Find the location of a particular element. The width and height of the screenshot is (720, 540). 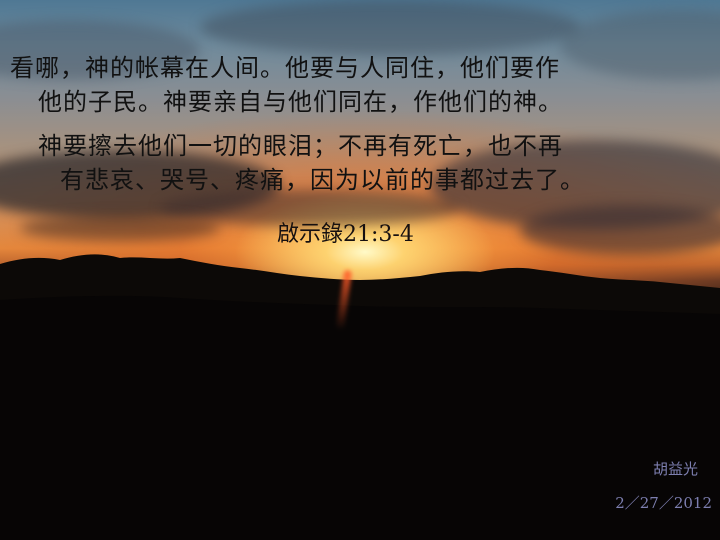

verse-line: 有悲哀、哭号、疼痛，因为以前的事都过去了。 is located at coordinates (322, 180).